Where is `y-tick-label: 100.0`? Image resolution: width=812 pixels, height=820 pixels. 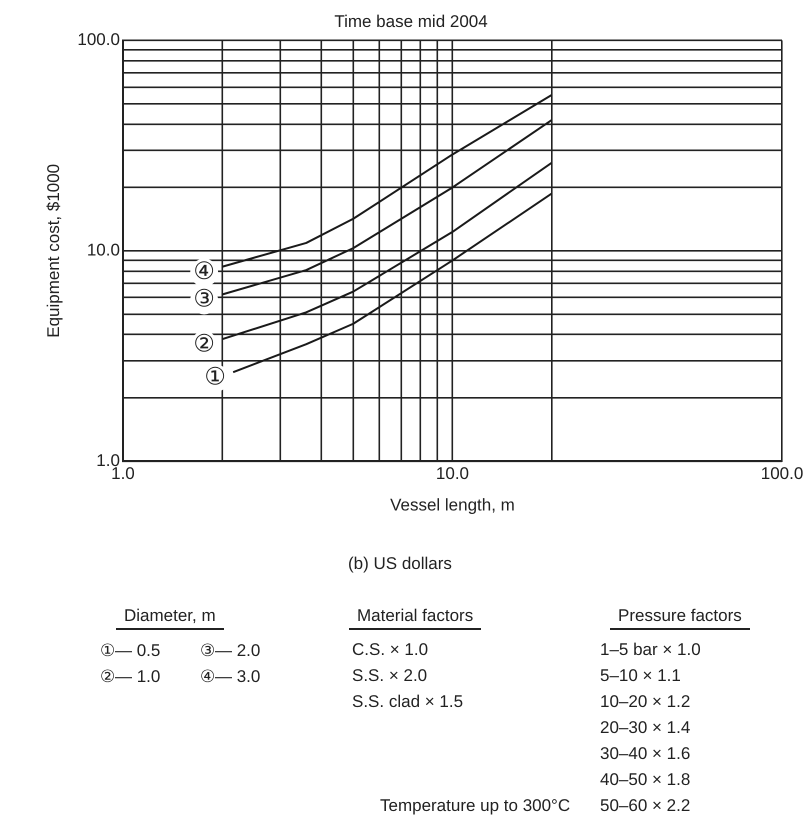 y-tick-label: 100.0 is located at coordinates (98, 40).